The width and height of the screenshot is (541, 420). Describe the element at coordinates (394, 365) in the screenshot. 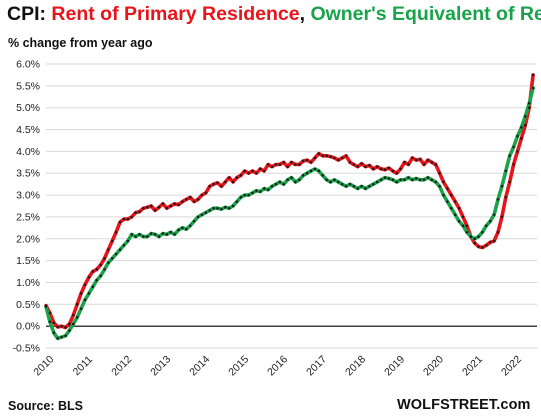

I see `x-tick-label: 2019` at that location.